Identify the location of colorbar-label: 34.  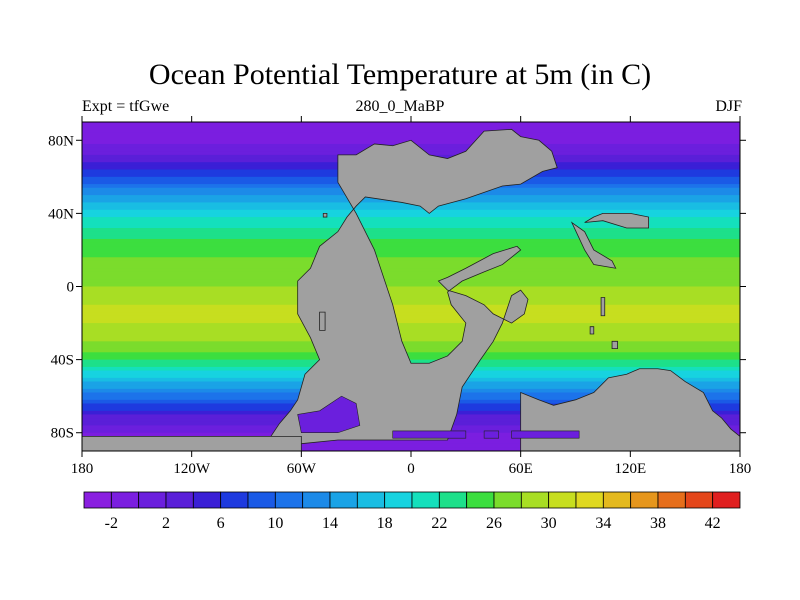
(603, 523).